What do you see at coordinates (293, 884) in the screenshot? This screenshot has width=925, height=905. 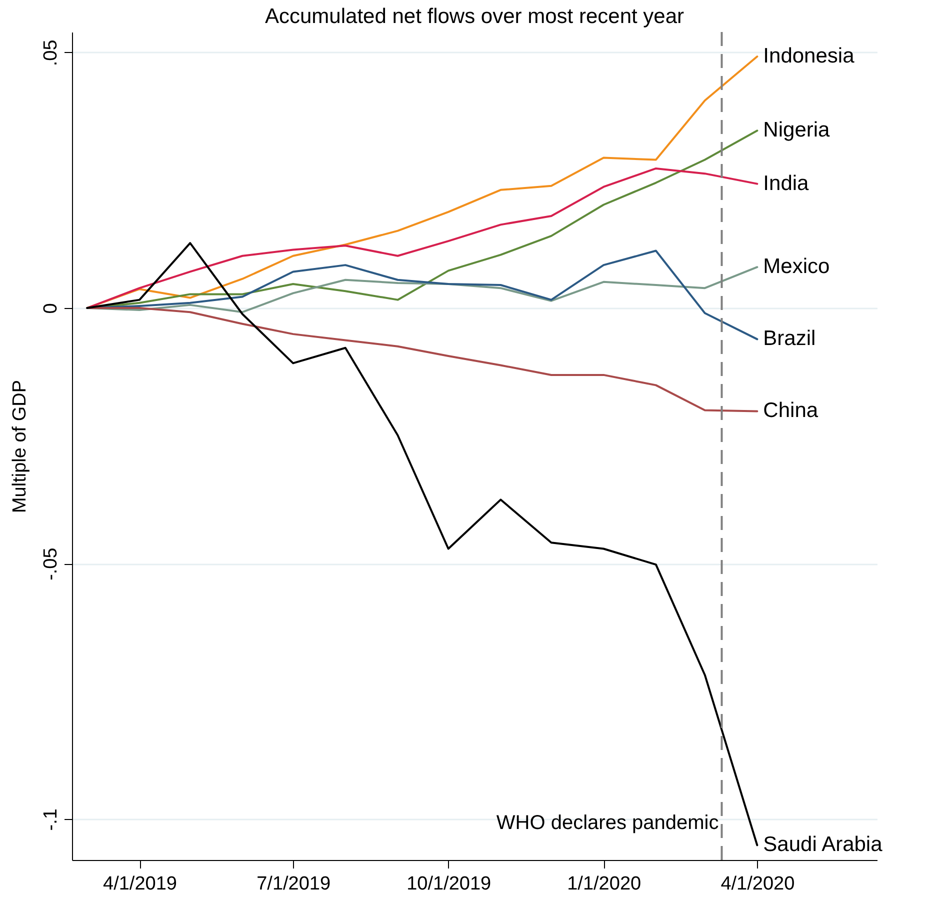 I see `x-tick-label: 7/1/2019` at bounding box center [293, 884].